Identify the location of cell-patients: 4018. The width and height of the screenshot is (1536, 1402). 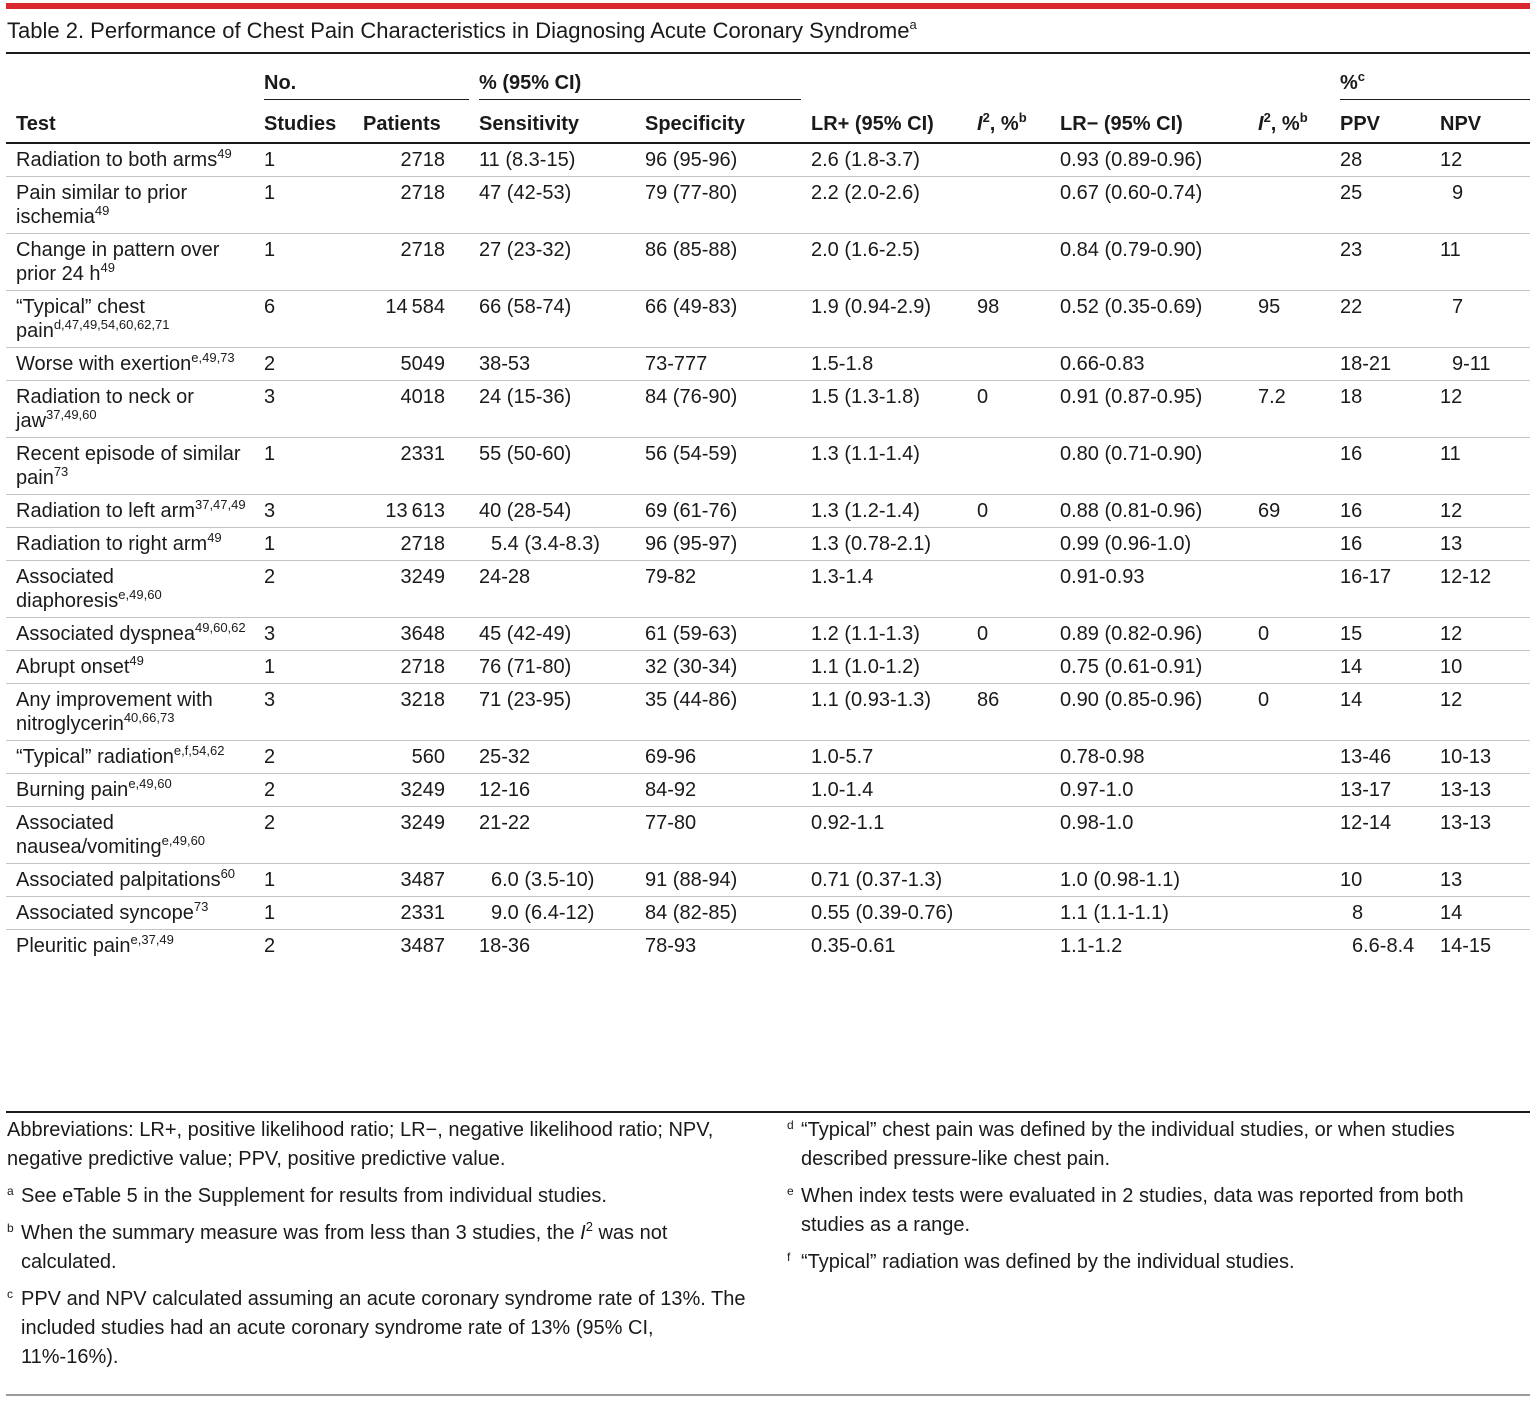
(411, 409).